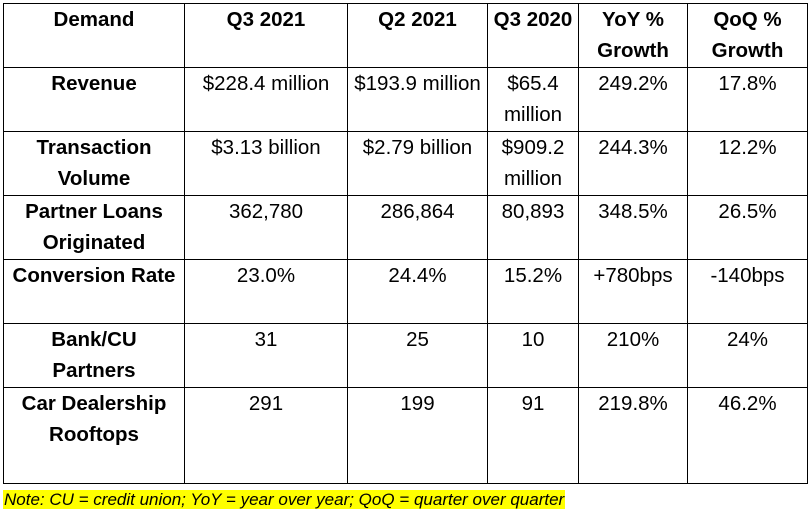 Image resolution: width=812 pixels, height=515 pixels. What do you see at coordinates (417, 291) in the screenshot?
I see `table-cell: 24.4%` at bounding box center [417, 291].